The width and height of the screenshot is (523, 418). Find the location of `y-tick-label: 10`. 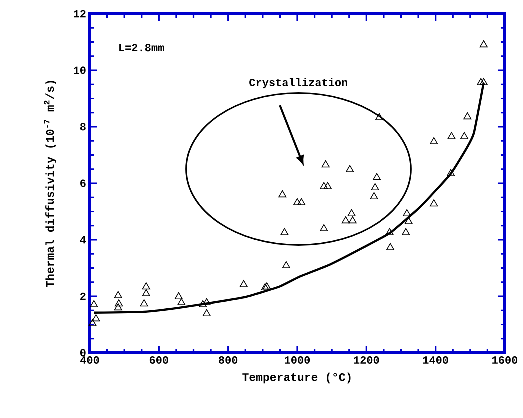

y-tick-label: 10 is located at coordinates (80, 70).